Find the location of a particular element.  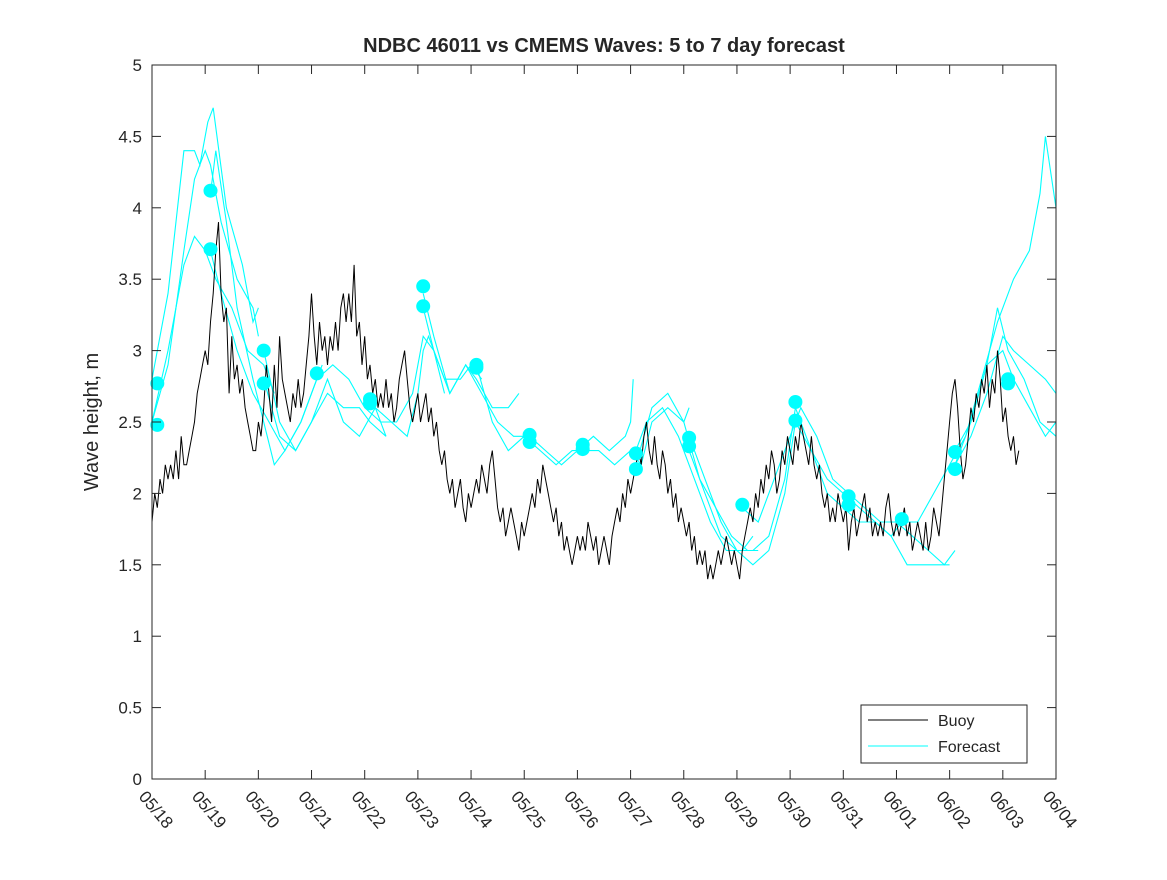

y-tick-label: 4.5 is located at coordinates (130, 136).